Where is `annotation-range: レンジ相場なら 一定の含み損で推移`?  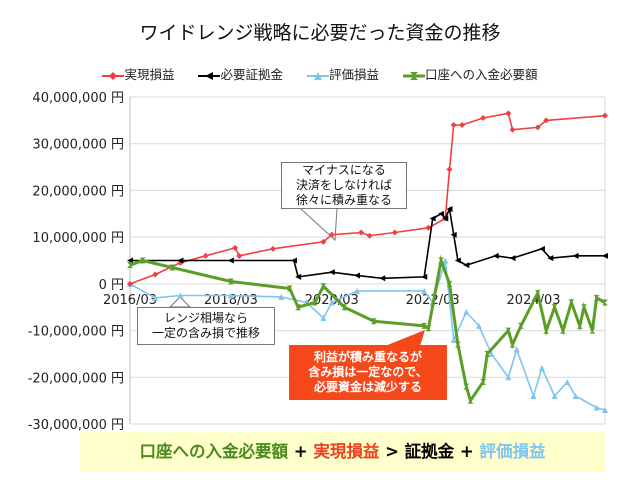 annotation-range: レンジ相場なら 一定の含み損で推移 is located at coordinates (206, 326).